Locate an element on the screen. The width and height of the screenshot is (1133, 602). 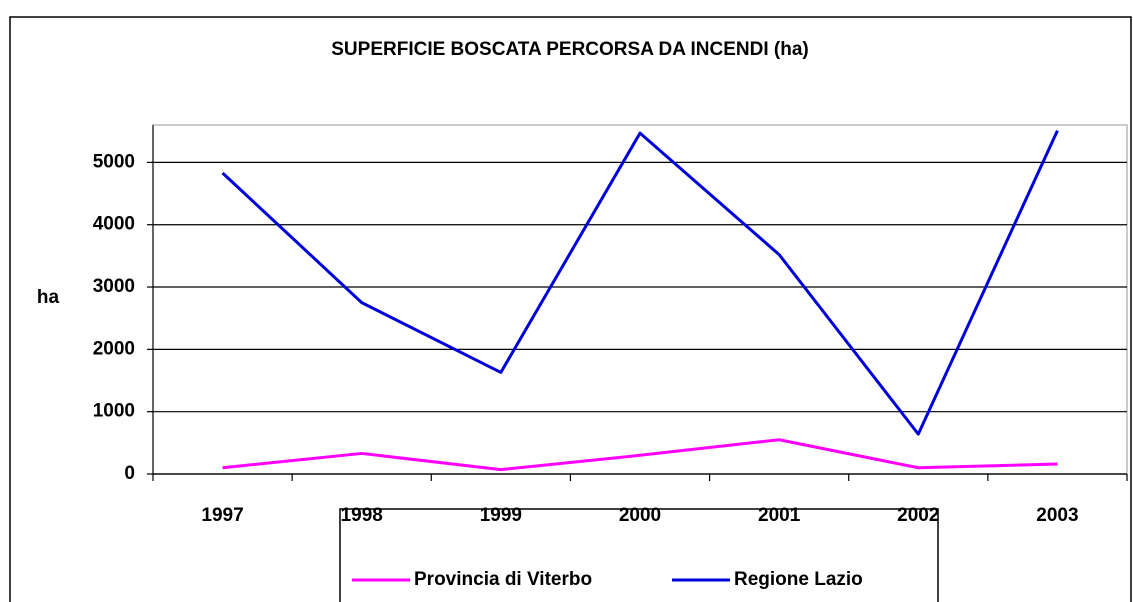
y-tick-label: 1000 is located at coordinates (114, 411).